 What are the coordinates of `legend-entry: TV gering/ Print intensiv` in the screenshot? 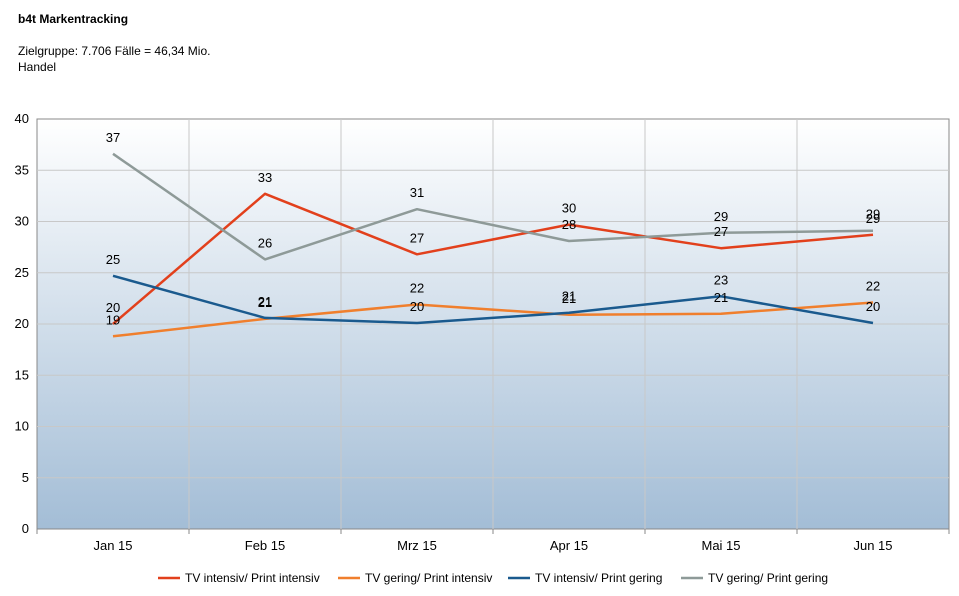 It's located at (428, 578).